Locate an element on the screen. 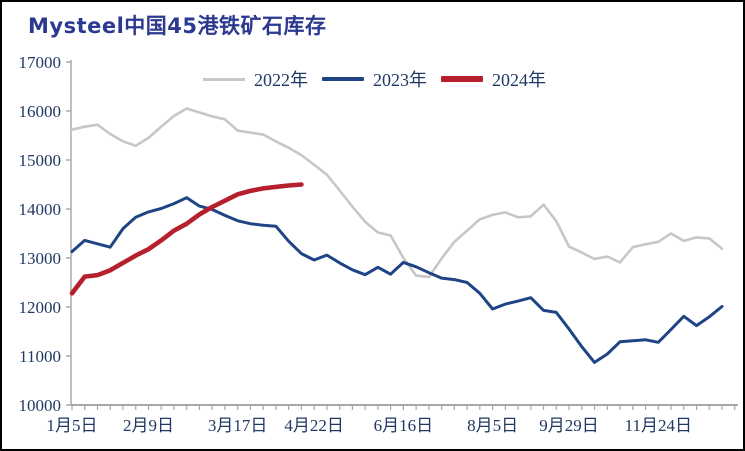  x-axis-label: 11月24日 is located at coordinates (658, 425).